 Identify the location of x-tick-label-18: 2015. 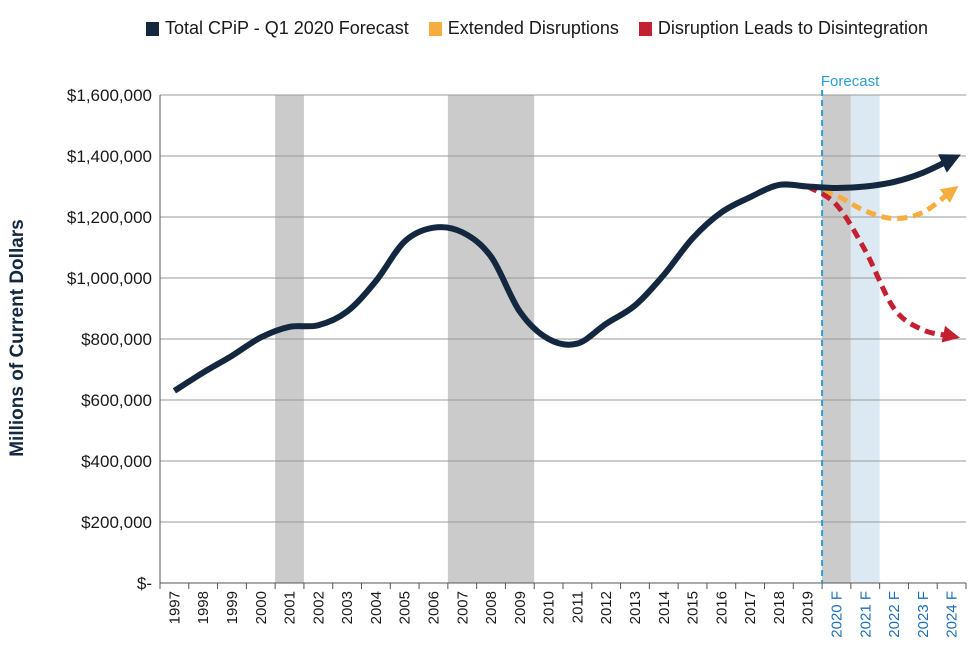
(693, 607).